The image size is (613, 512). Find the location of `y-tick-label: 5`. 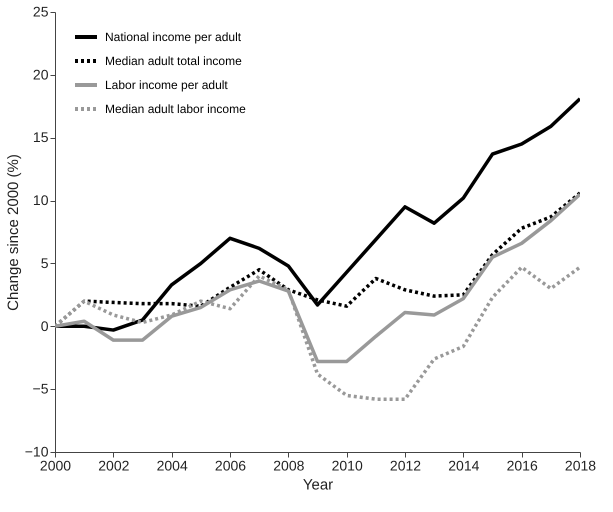

y-tick-label: 5 is located at coordinates (44, 262).